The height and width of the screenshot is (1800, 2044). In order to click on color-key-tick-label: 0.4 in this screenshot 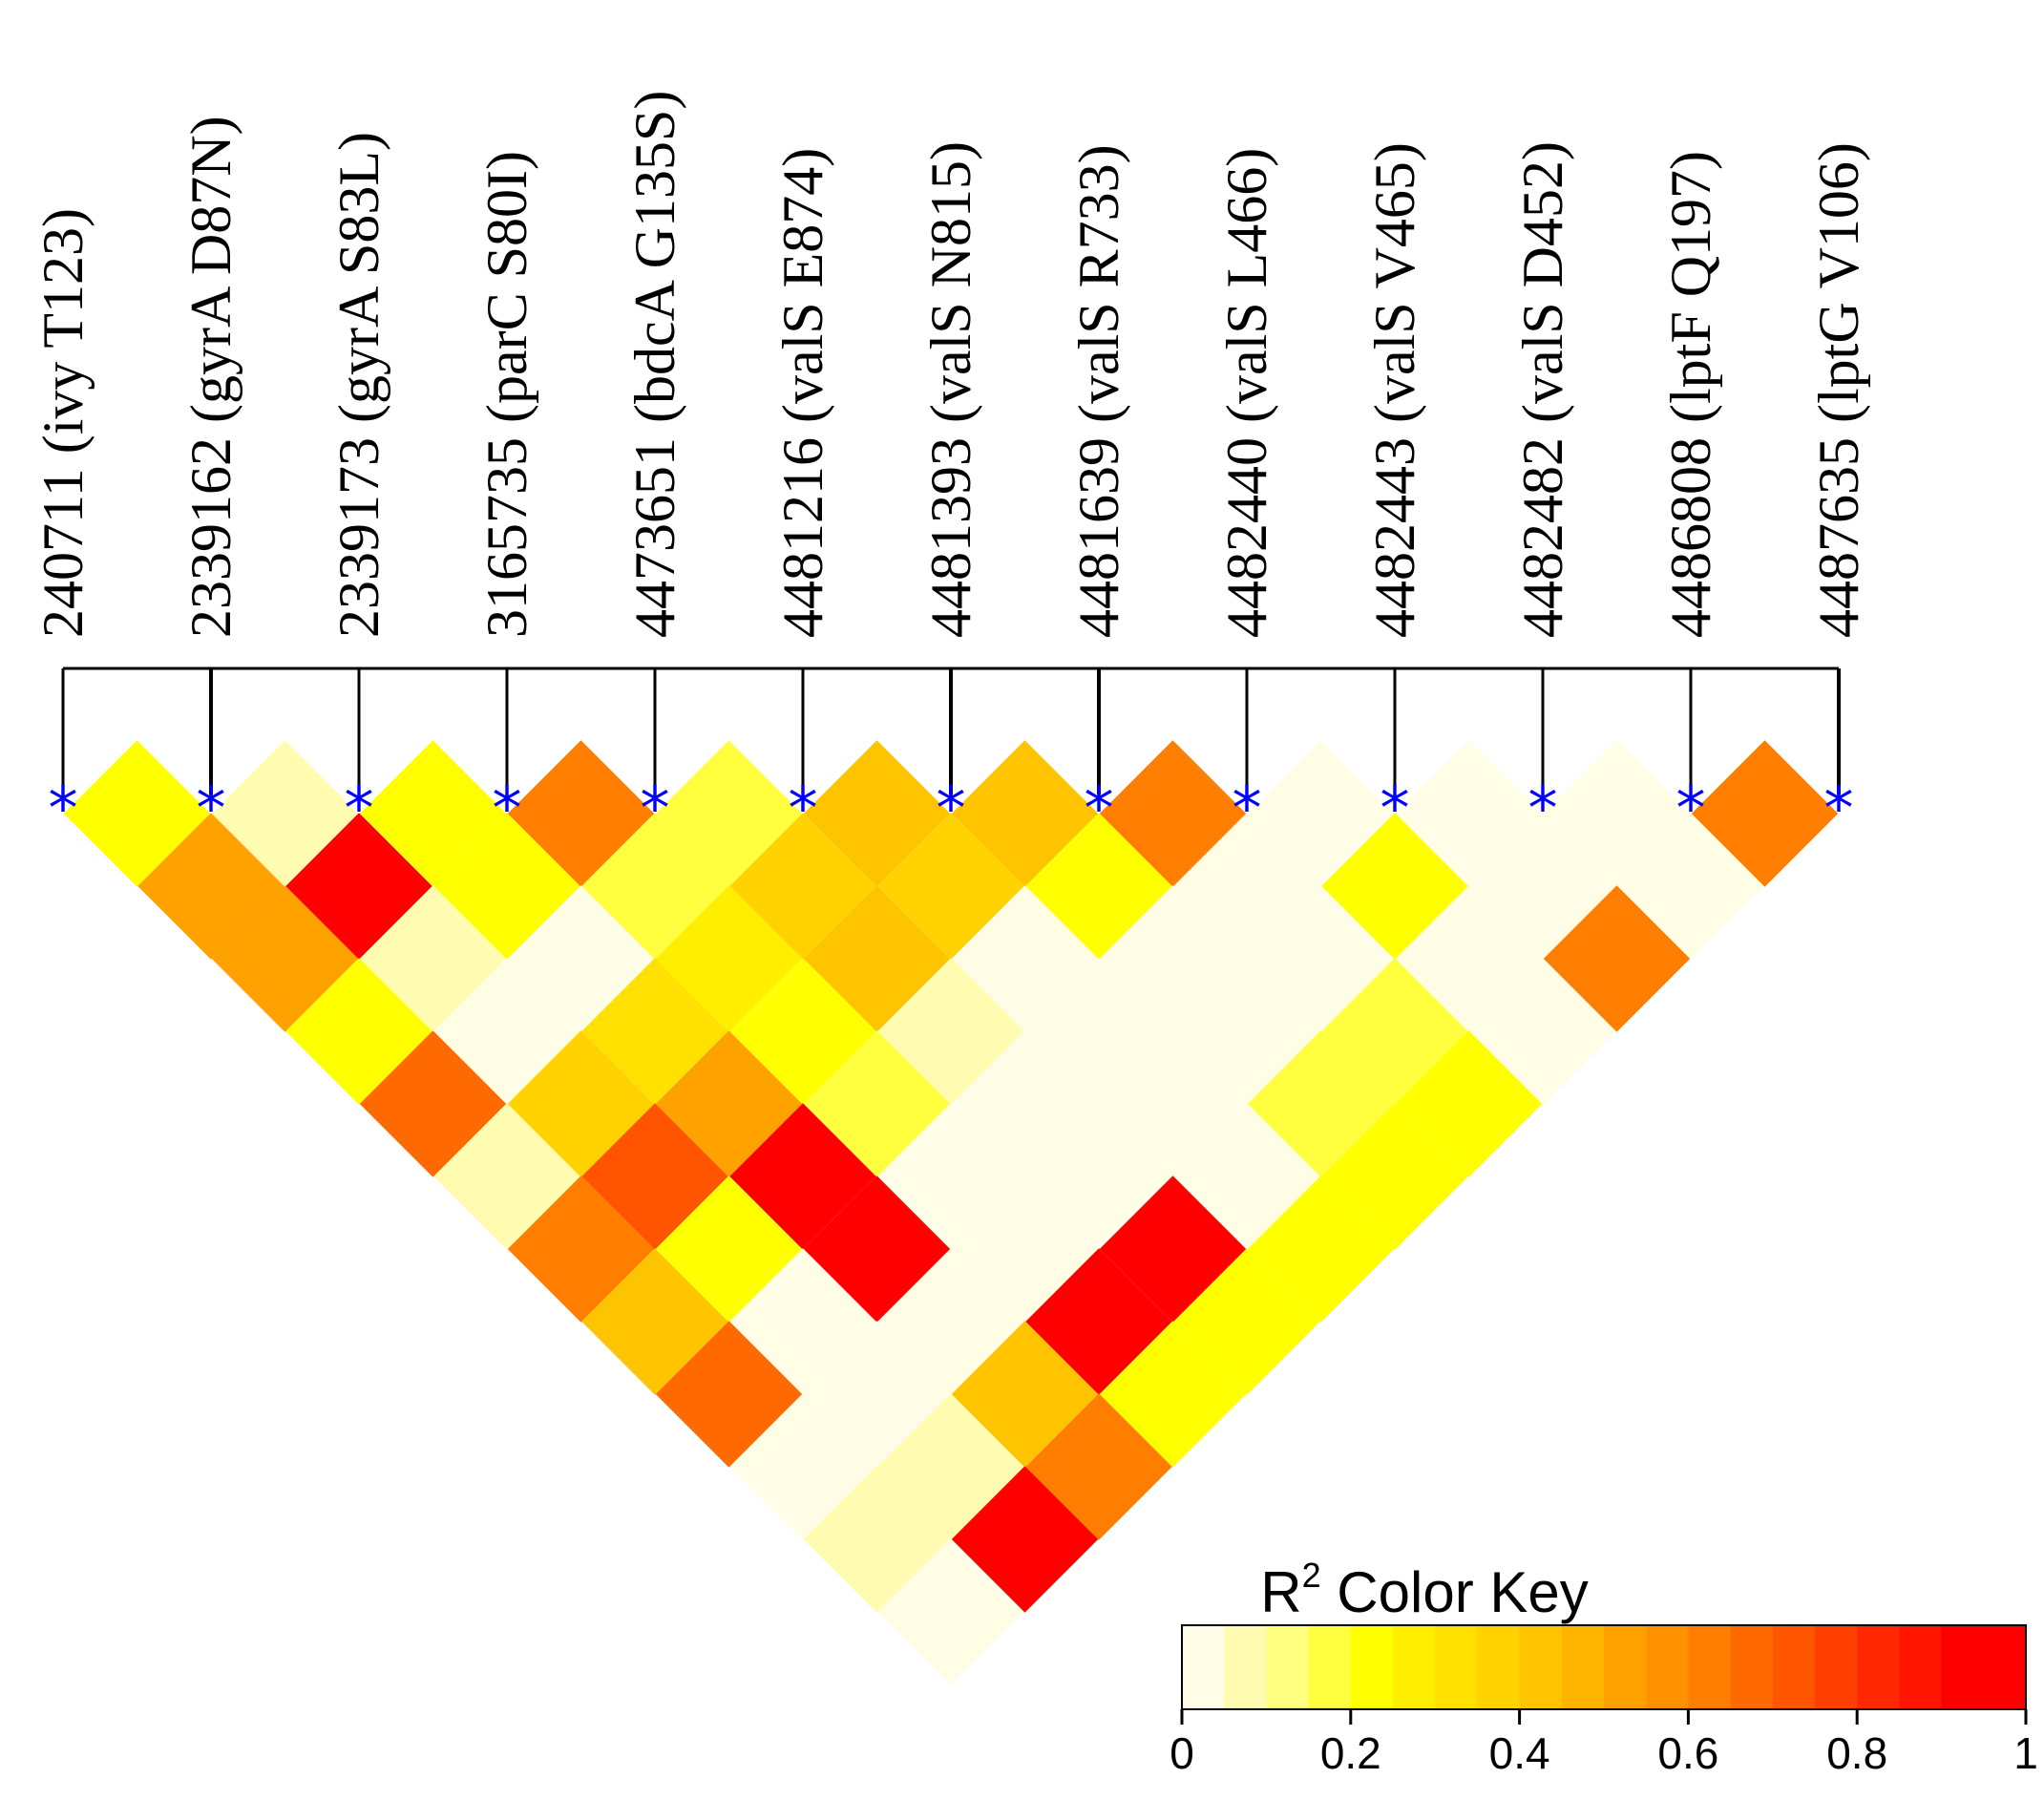, I will do `click(1519, 1753)`.